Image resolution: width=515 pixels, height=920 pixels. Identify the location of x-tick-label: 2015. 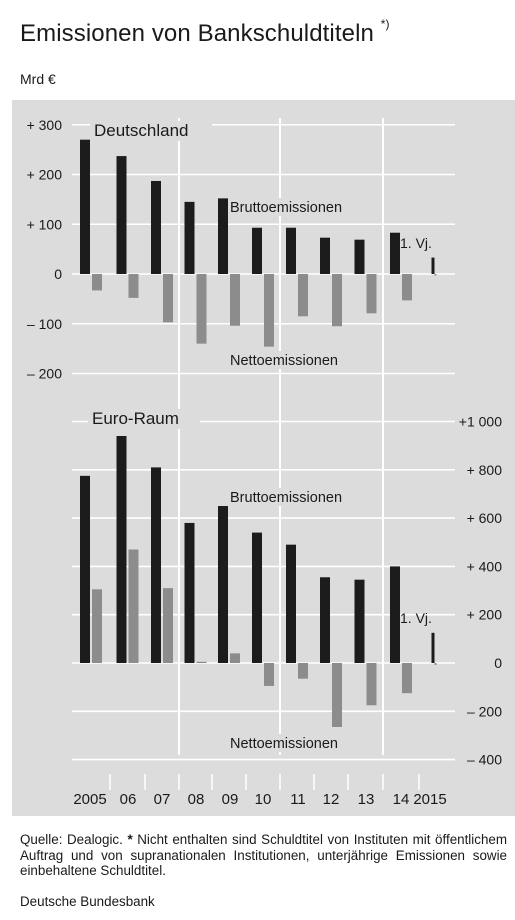
(429, 799).